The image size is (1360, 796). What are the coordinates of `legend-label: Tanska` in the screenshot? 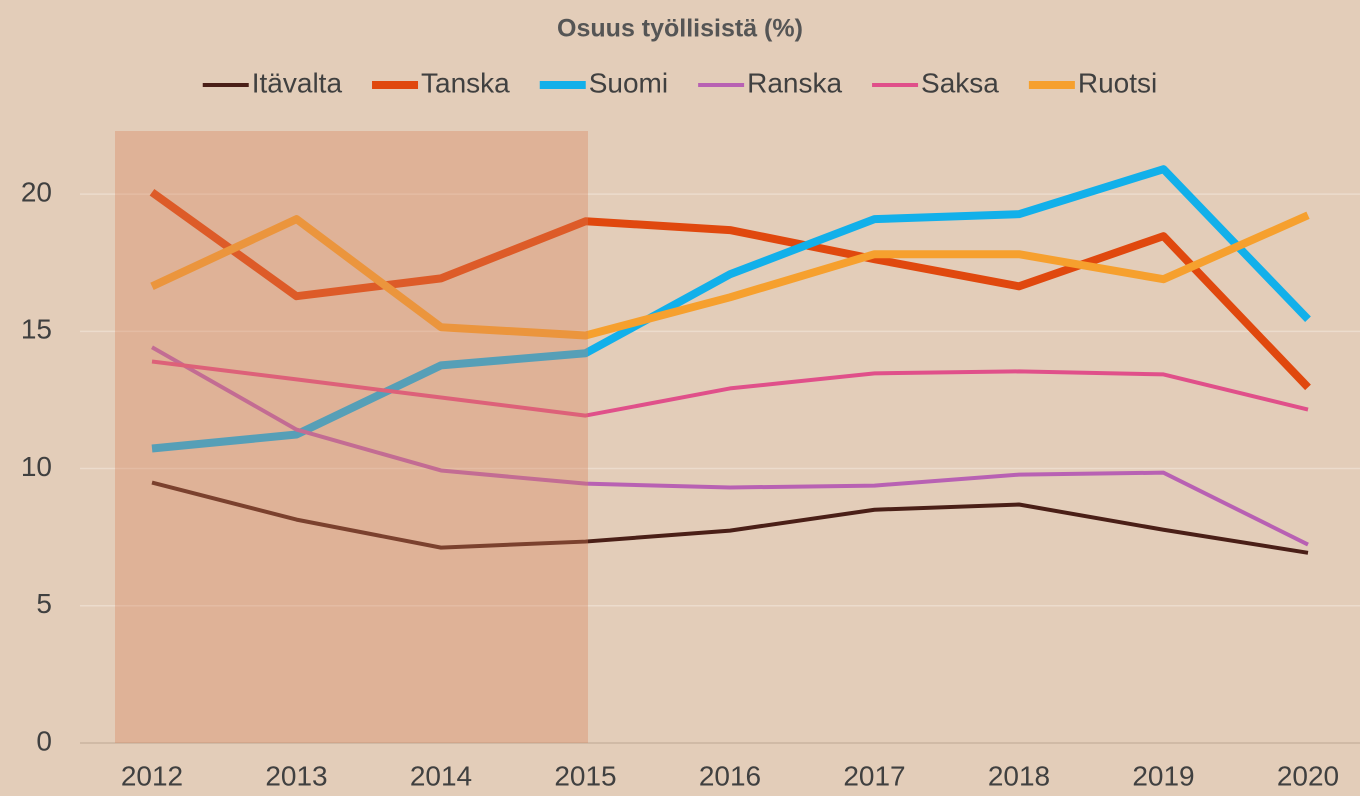 It's located at (465, 82).